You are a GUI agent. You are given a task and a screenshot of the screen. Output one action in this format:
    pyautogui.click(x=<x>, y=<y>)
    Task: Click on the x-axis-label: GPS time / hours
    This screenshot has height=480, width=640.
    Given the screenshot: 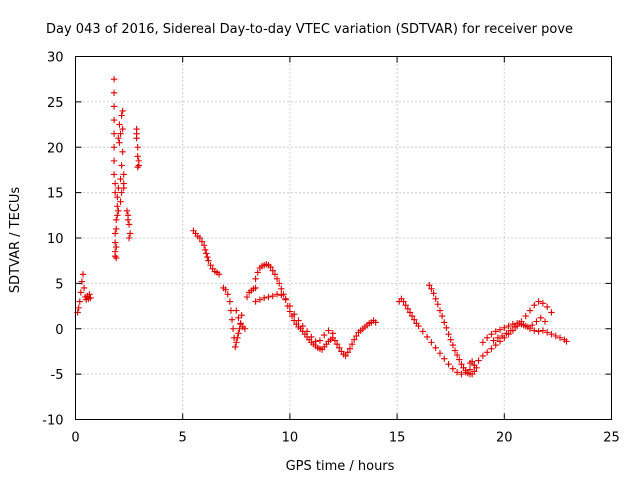 What is the action you would take?
    pyautogui.click(x=340, y=466)
    